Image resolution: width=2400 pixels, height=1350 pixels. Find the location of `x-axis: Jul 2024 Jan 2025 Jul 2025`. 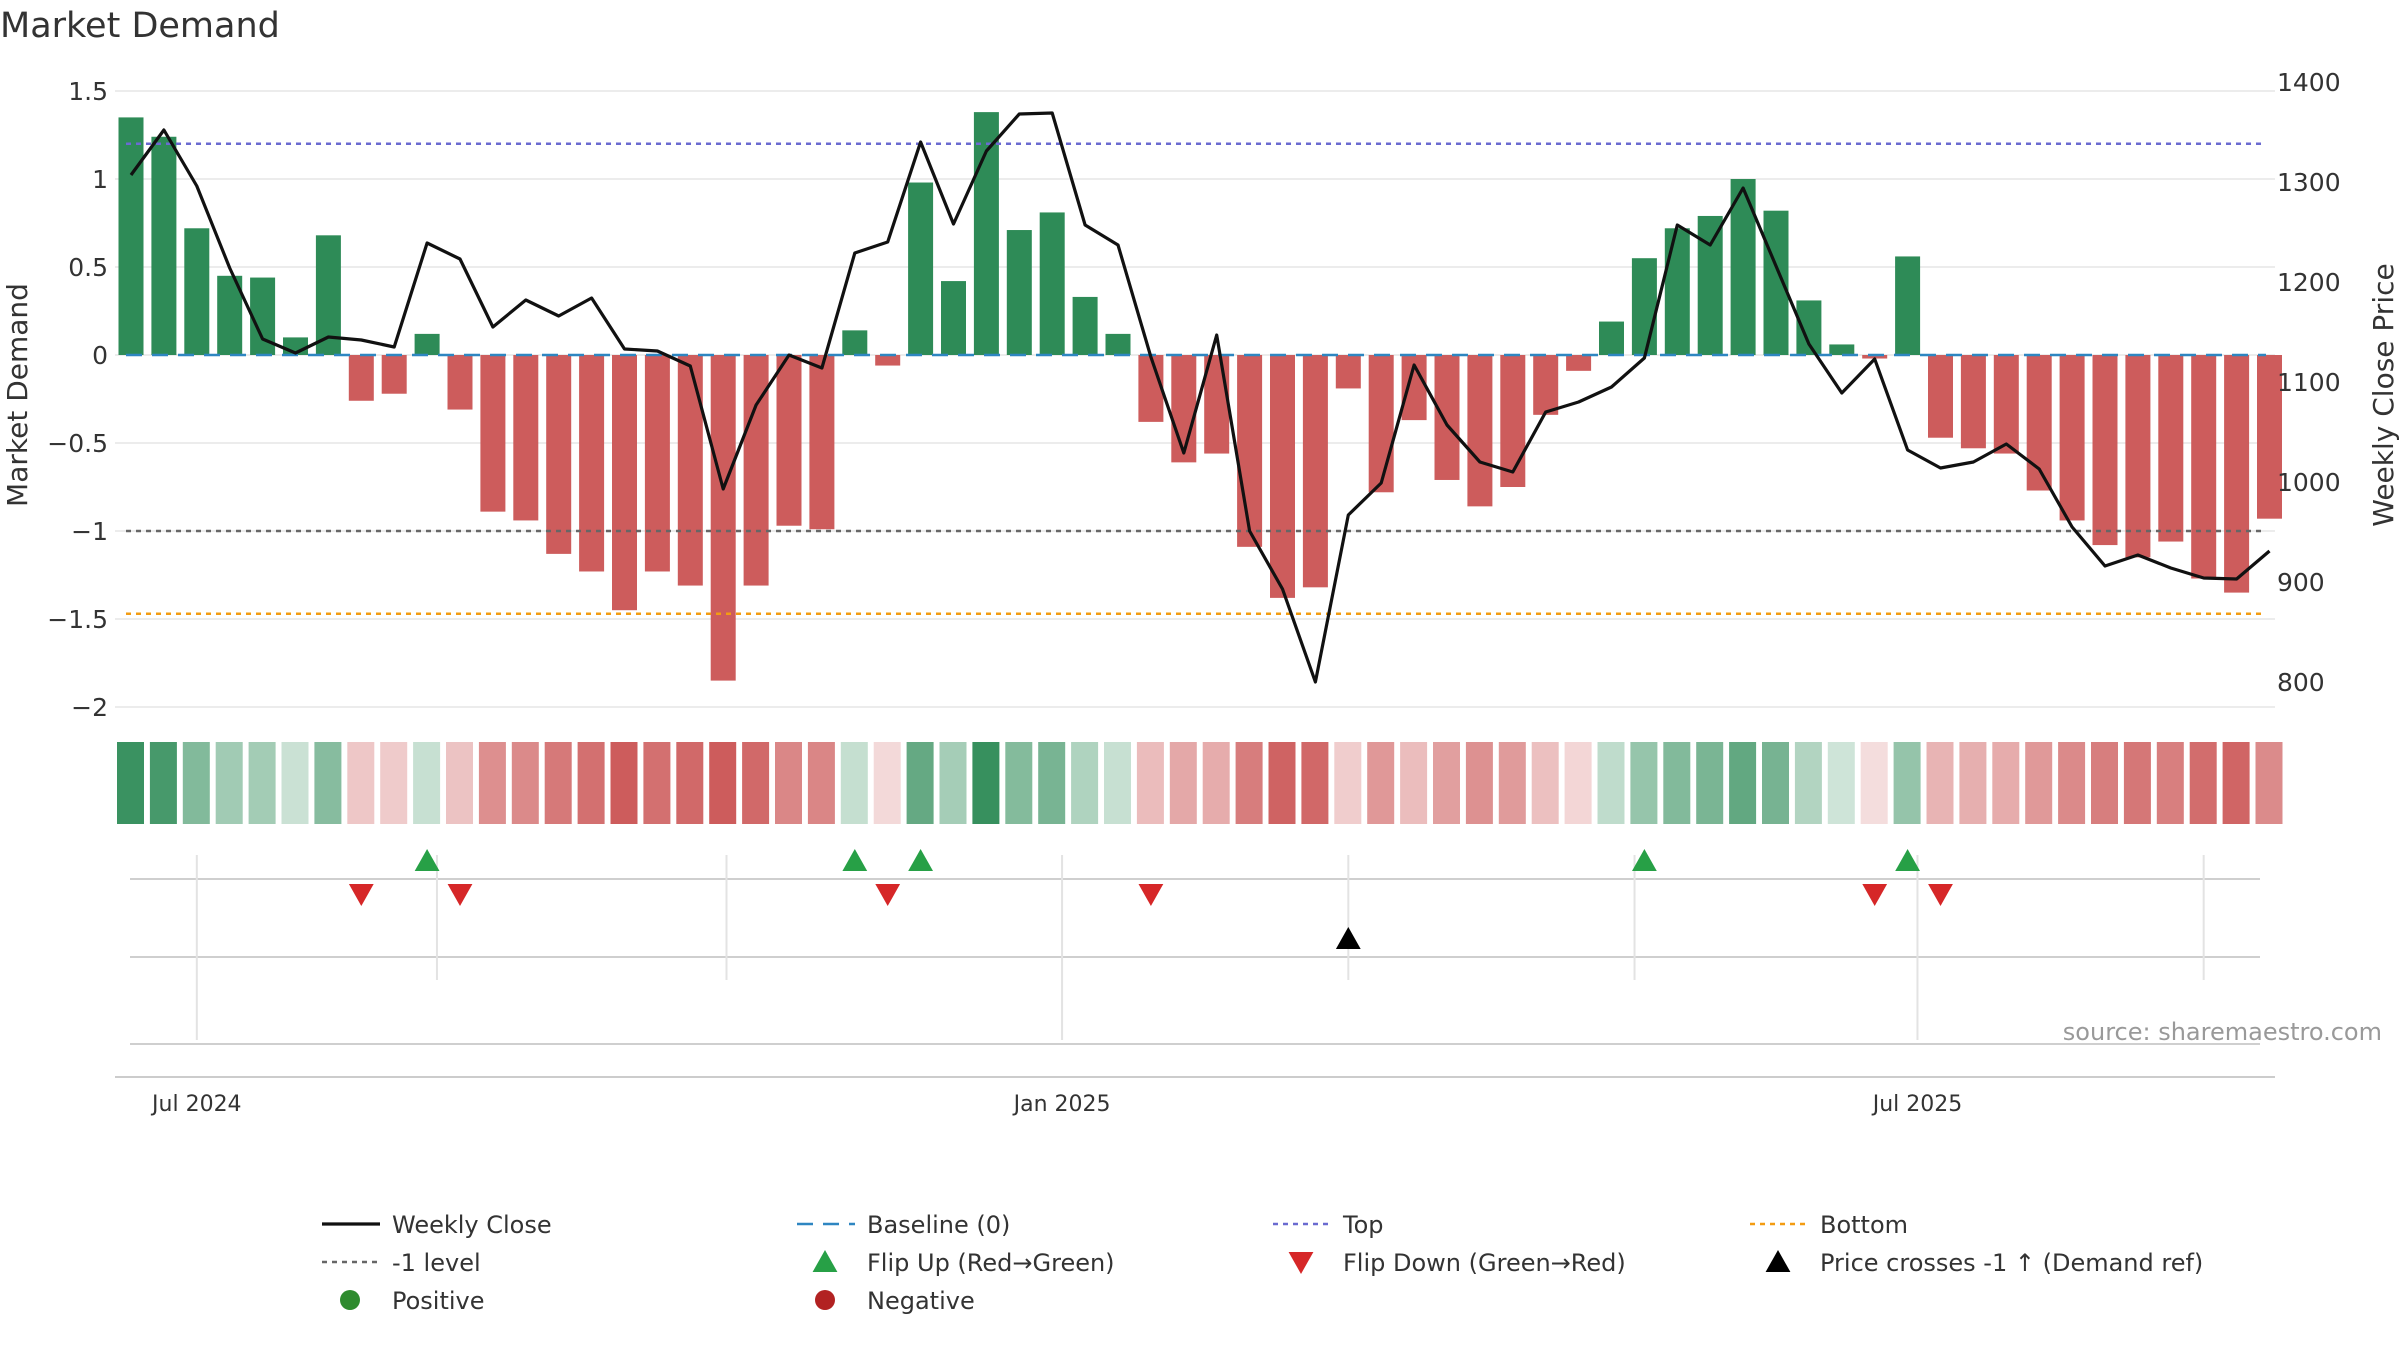

x-axis: Jul 2024 Jan 2025 Jul 2025 is located at coordinates (1056, 1104).